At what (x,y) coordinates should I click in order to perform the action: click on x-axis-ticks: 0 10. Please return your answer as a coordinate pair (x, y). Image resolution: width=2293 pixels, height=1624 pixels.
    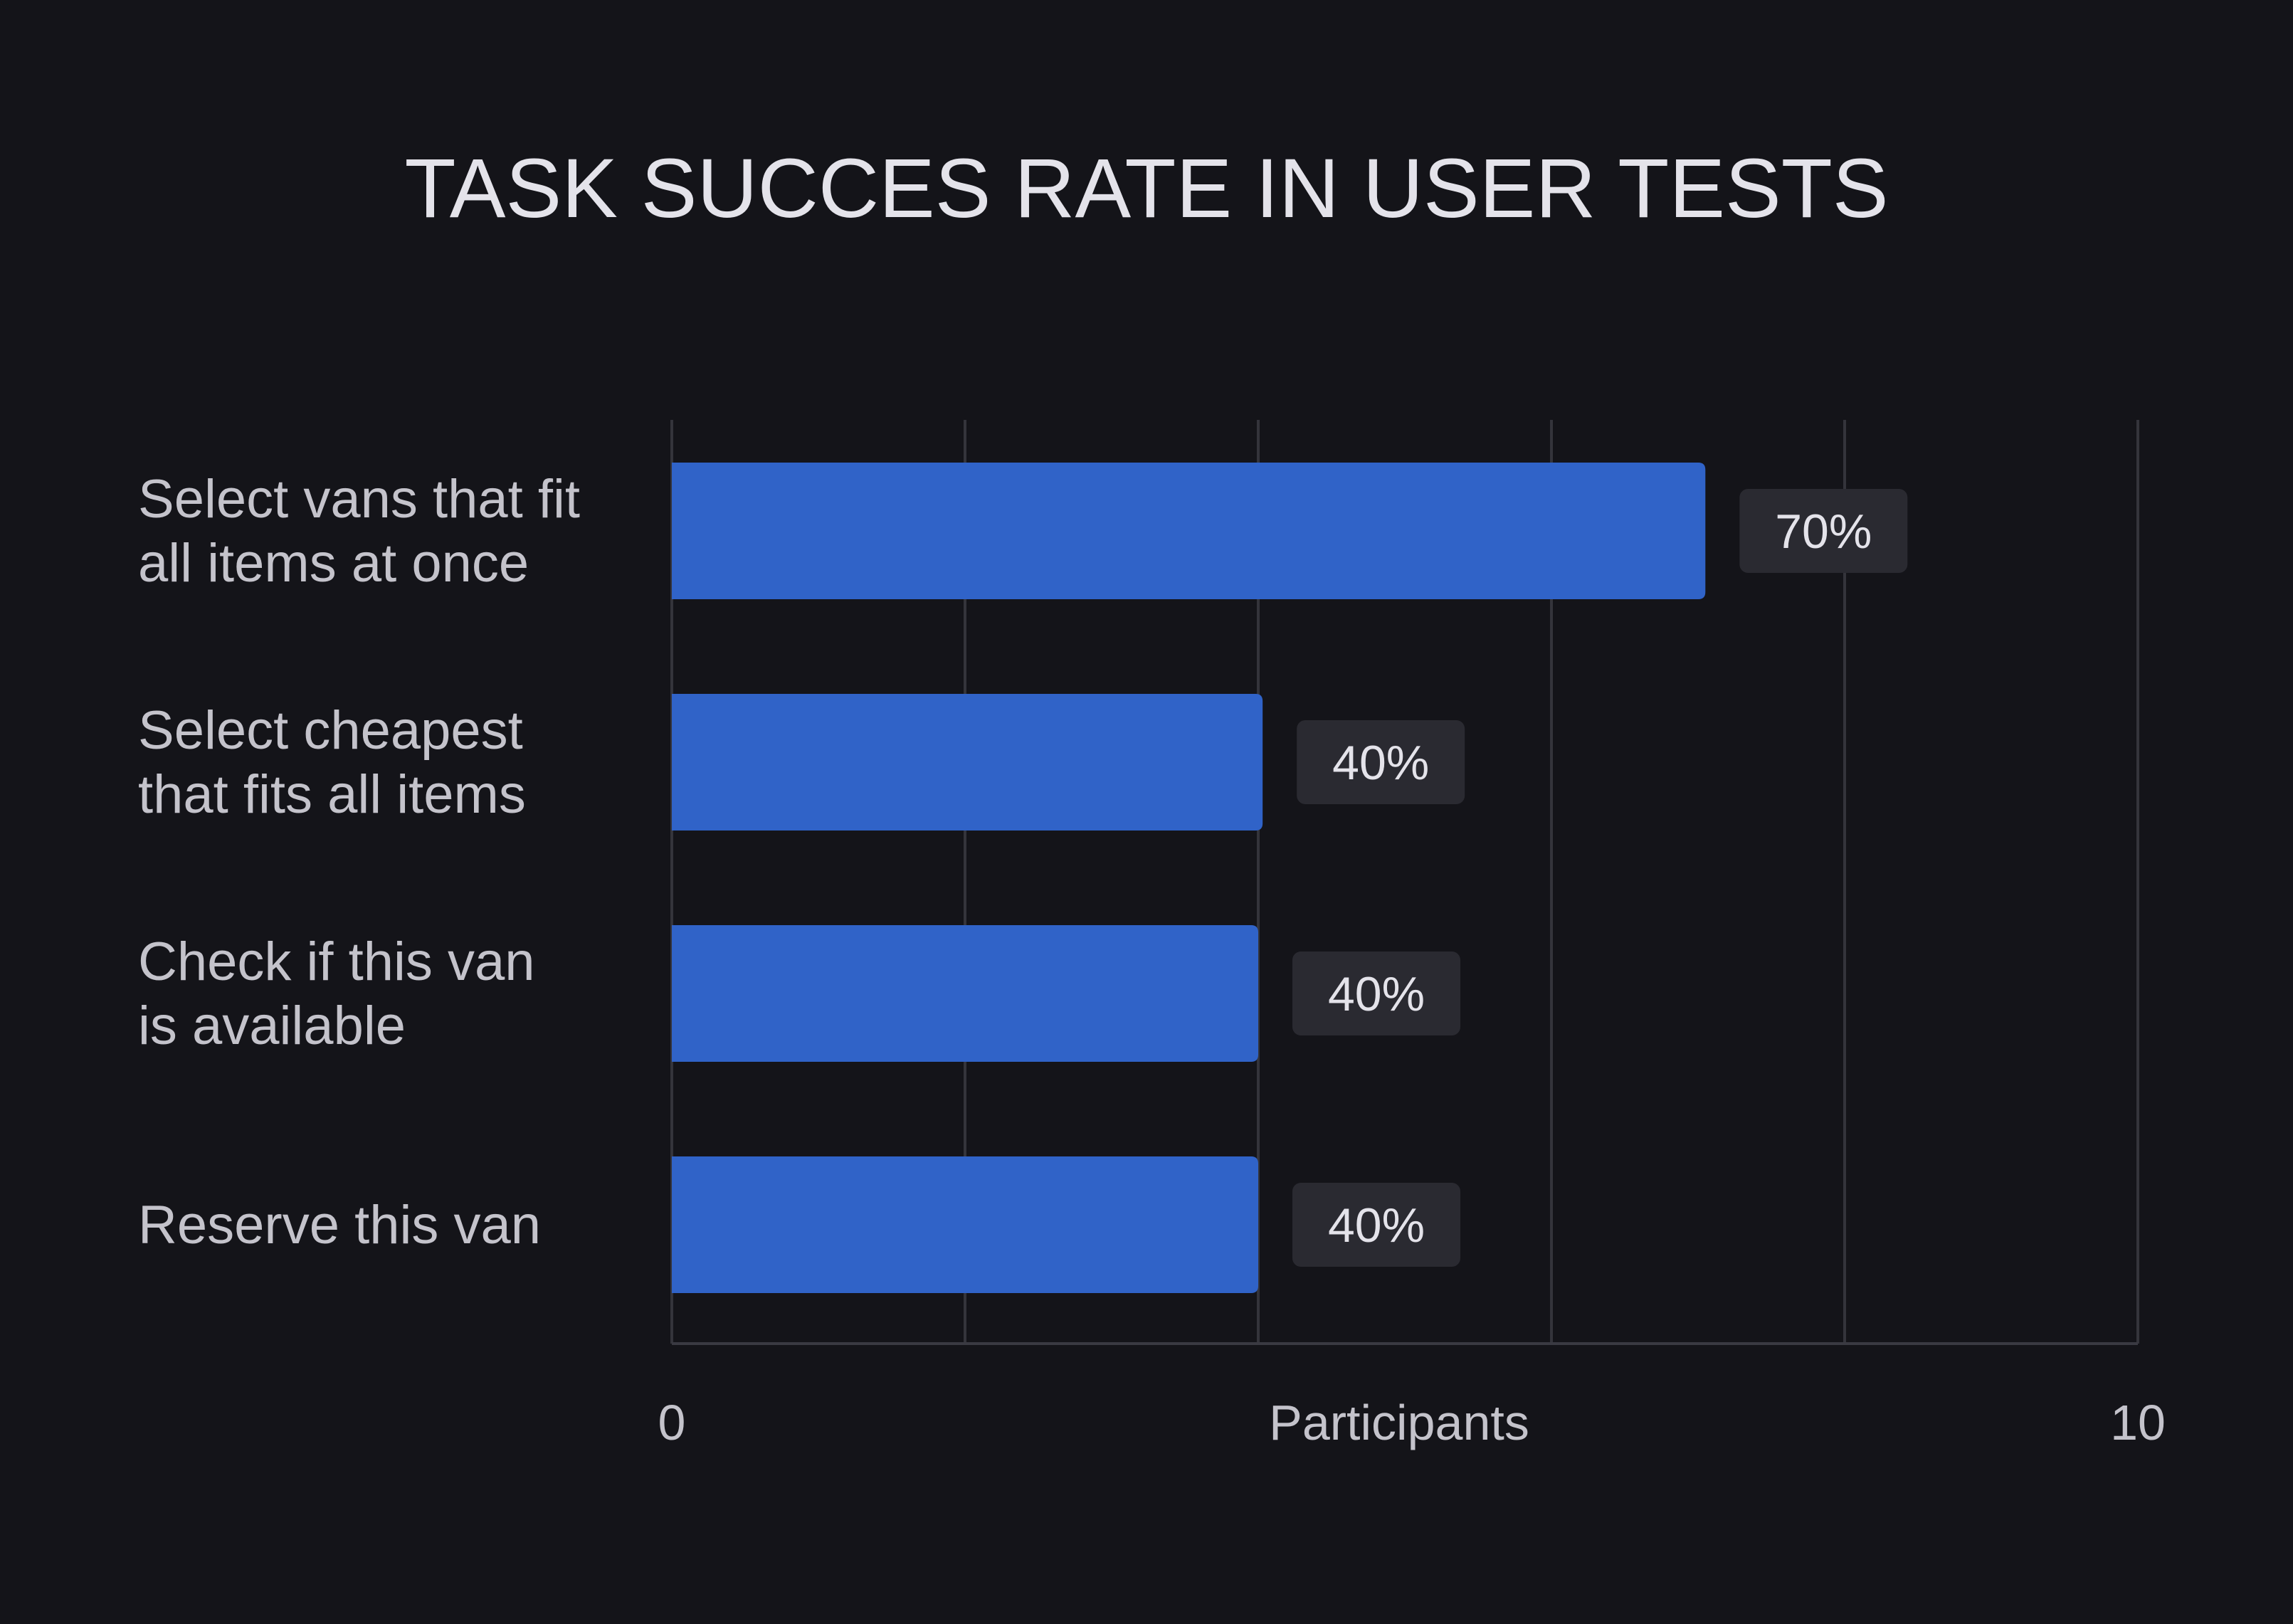
    Looking at the image, I should click on (1412, 1422).